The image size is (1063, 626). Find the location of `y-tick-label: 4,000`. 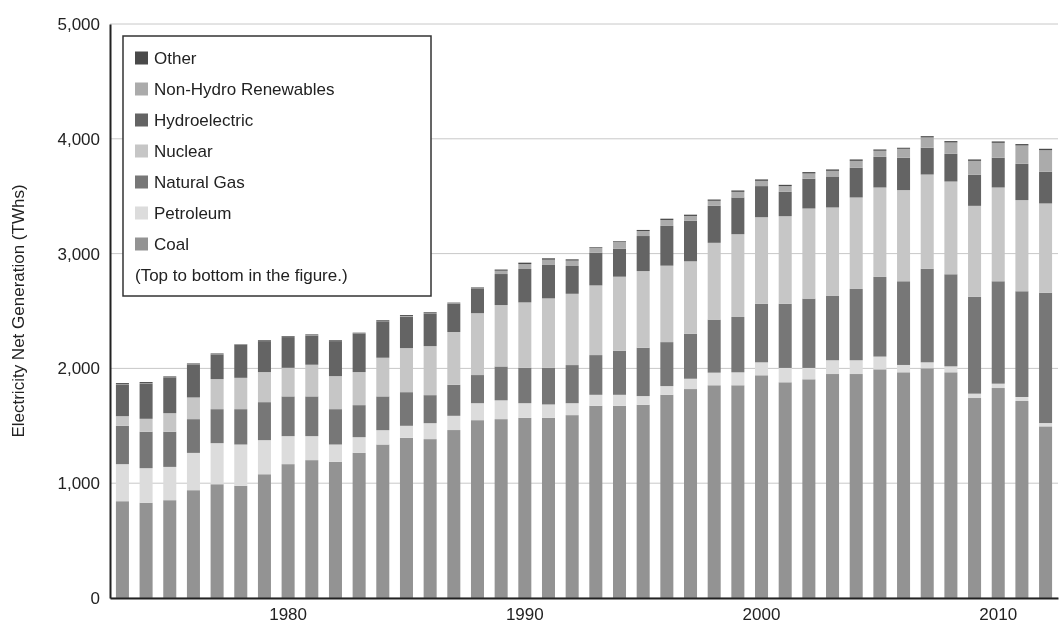

y-tick-label: 4,000 is located at coordinates (78, 139).